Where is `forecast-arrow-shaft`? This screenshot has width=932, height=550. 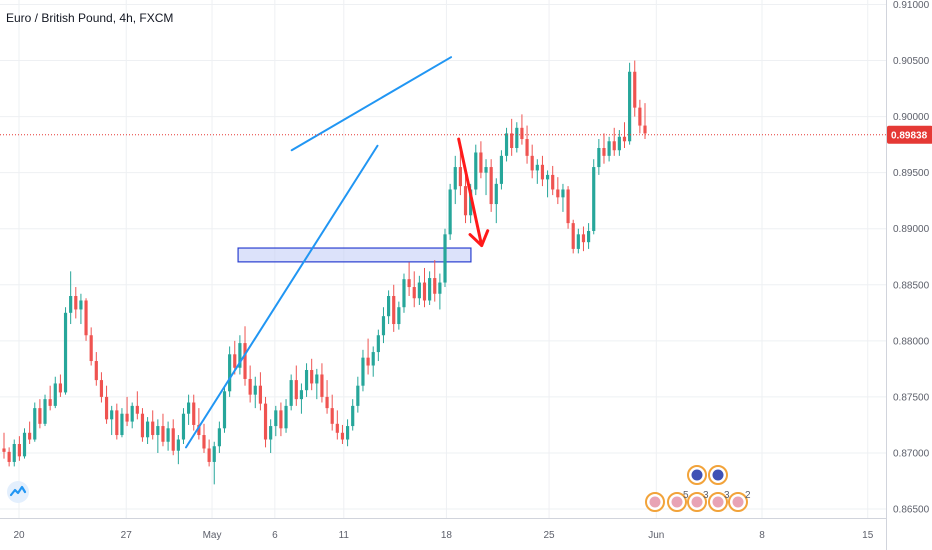 forecast-arrow-shaft is located at coordinates (470, 192).